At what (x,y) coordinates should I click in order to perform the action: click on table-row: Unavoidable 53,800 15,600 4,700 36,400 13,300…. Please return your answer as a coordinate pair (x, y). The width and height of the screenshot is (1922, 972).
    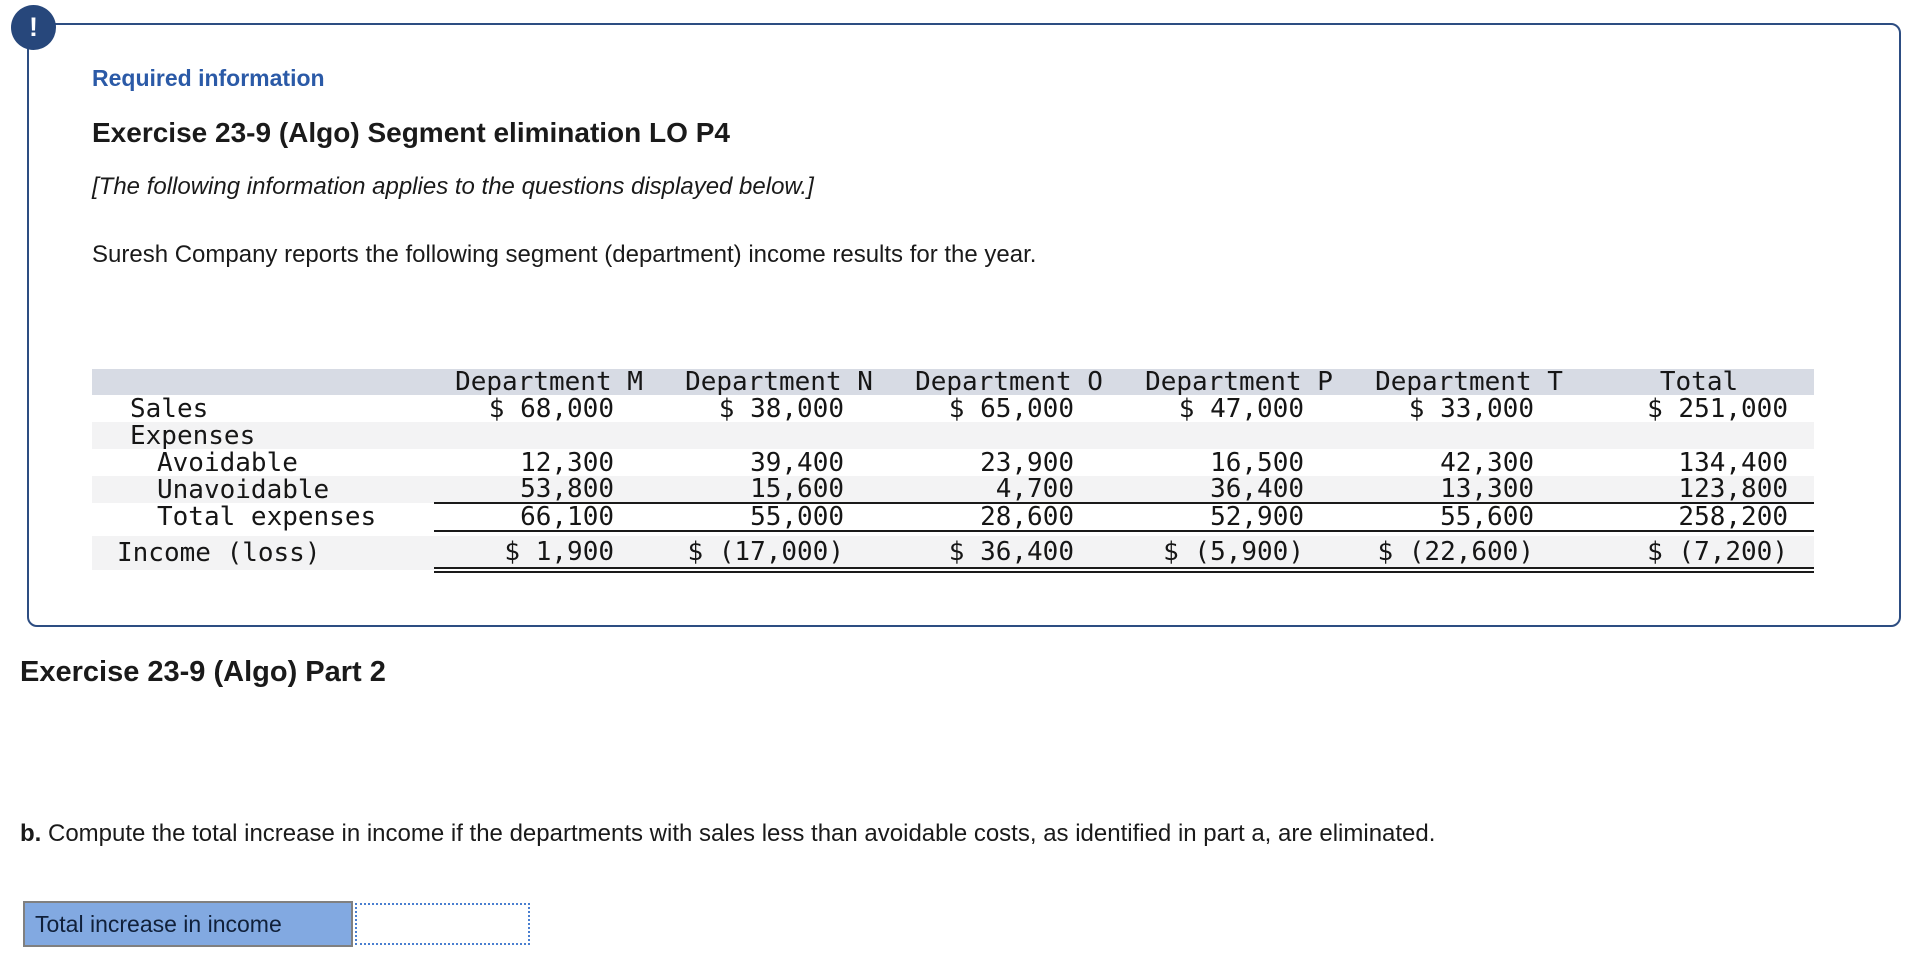
    Looking at the image, I should click on (953, 490).